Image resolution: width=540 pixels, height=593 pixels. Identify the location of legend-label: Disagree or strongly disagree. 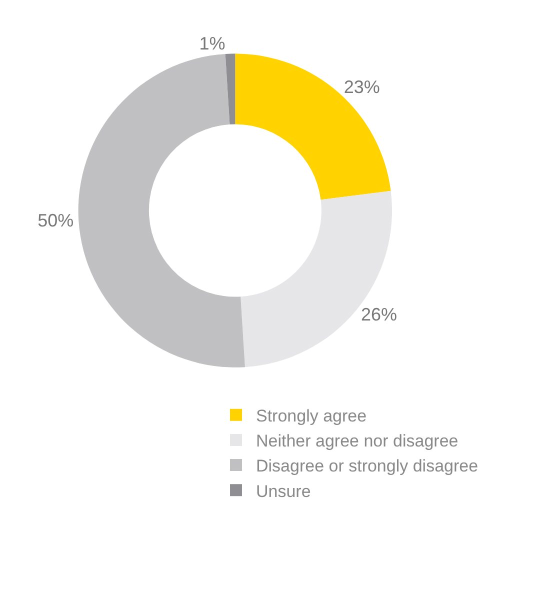
(367, 466).